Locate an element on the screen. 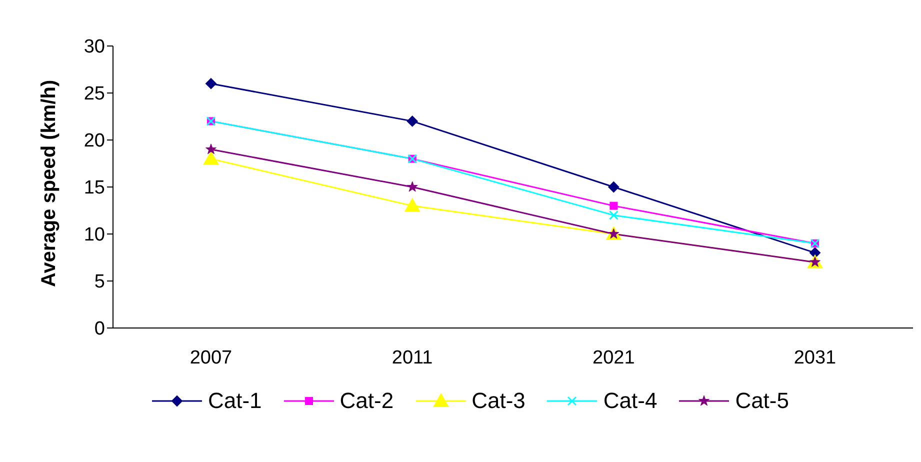 The height and width of the screenshot is (462, 921). x-tick-label: 2011 is located at coordinates (412, 357).